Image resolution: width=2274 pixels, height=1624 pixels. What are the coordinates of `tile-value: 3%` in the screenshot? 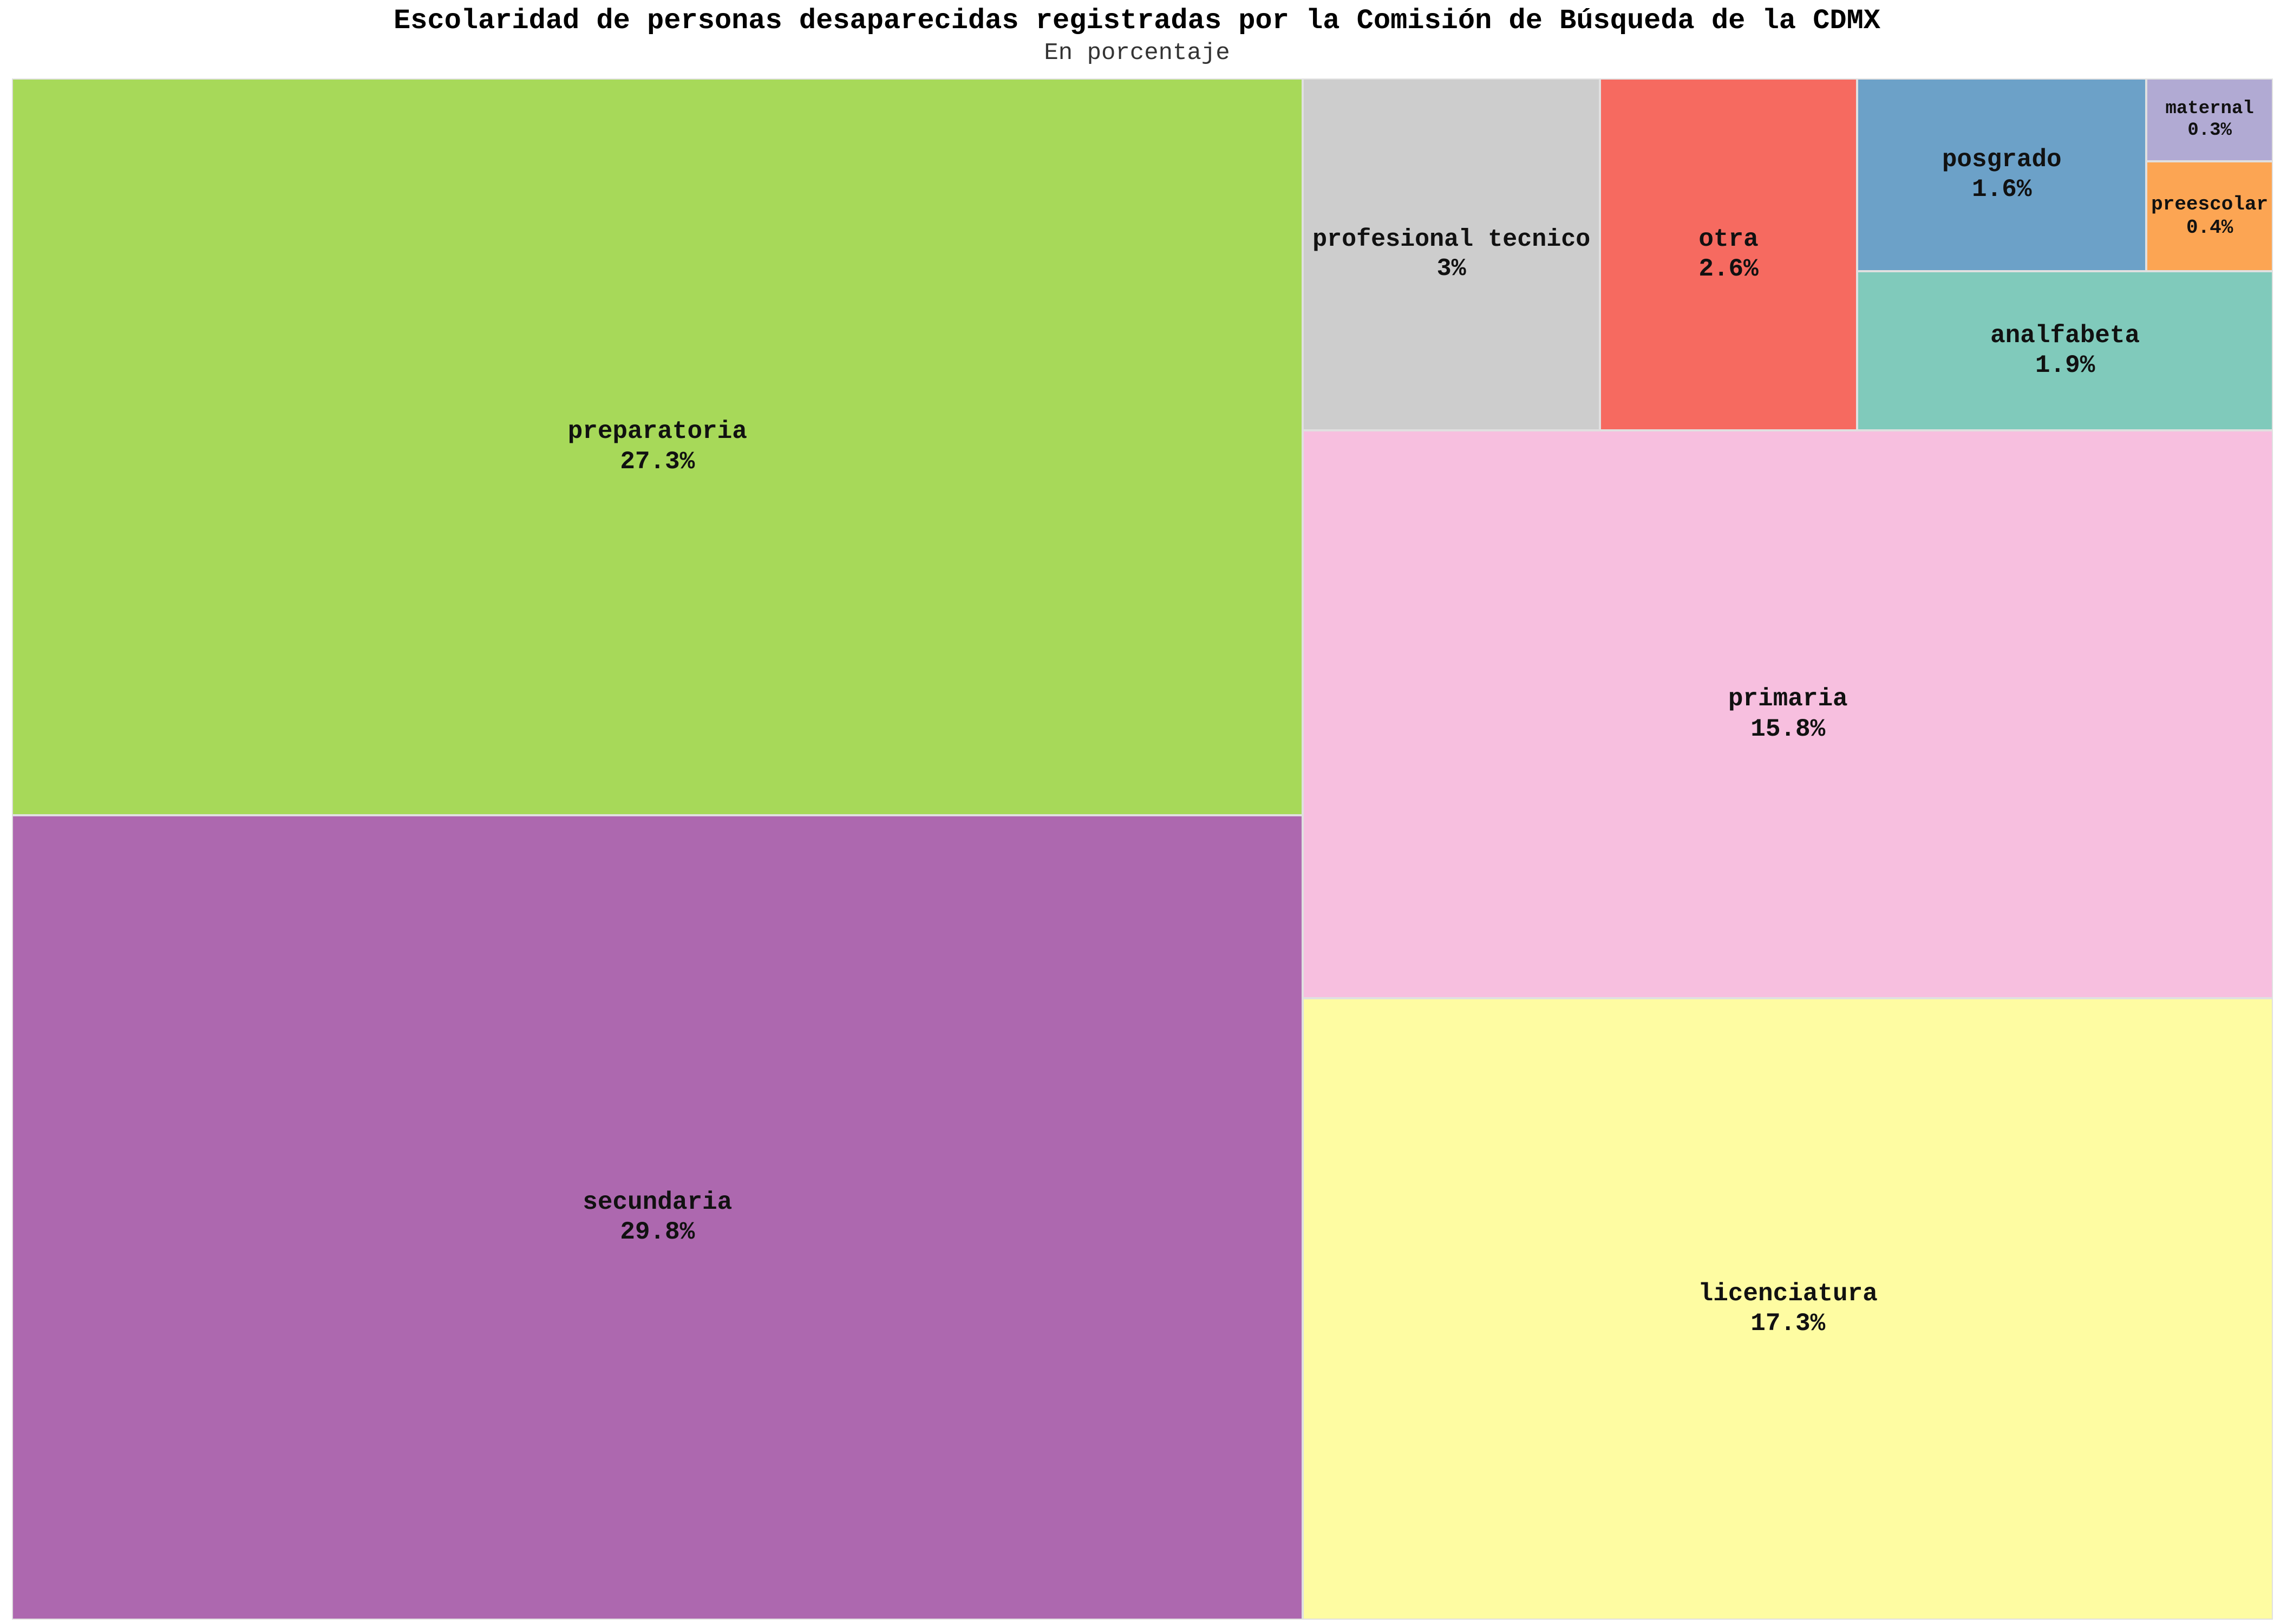 It's located at (1451, 269).